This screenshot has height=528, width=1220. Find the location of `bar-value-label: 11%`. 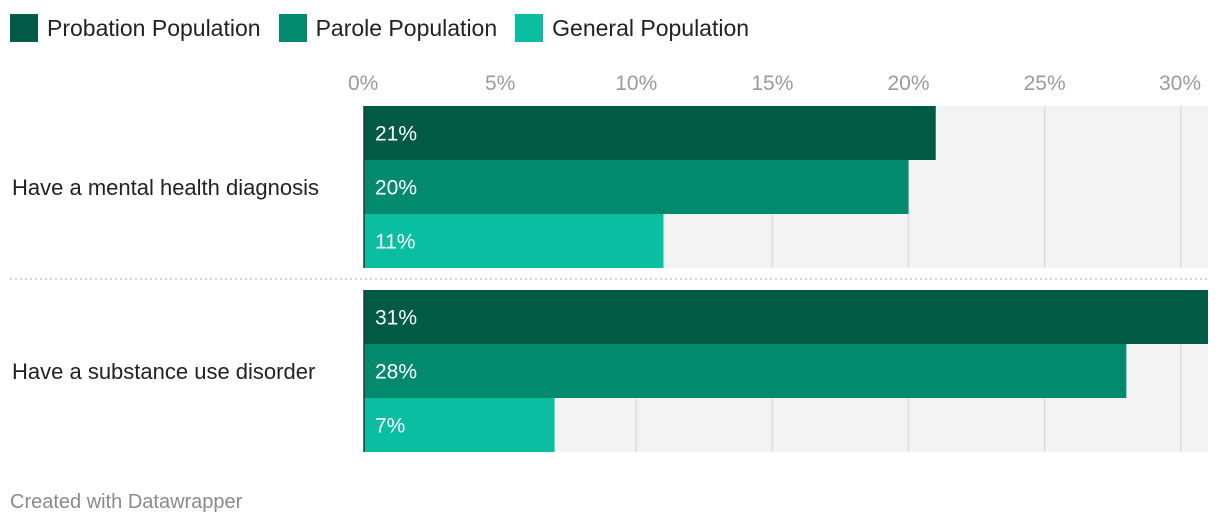

bar-value-label: 11% is located at coordinates (395, 242).